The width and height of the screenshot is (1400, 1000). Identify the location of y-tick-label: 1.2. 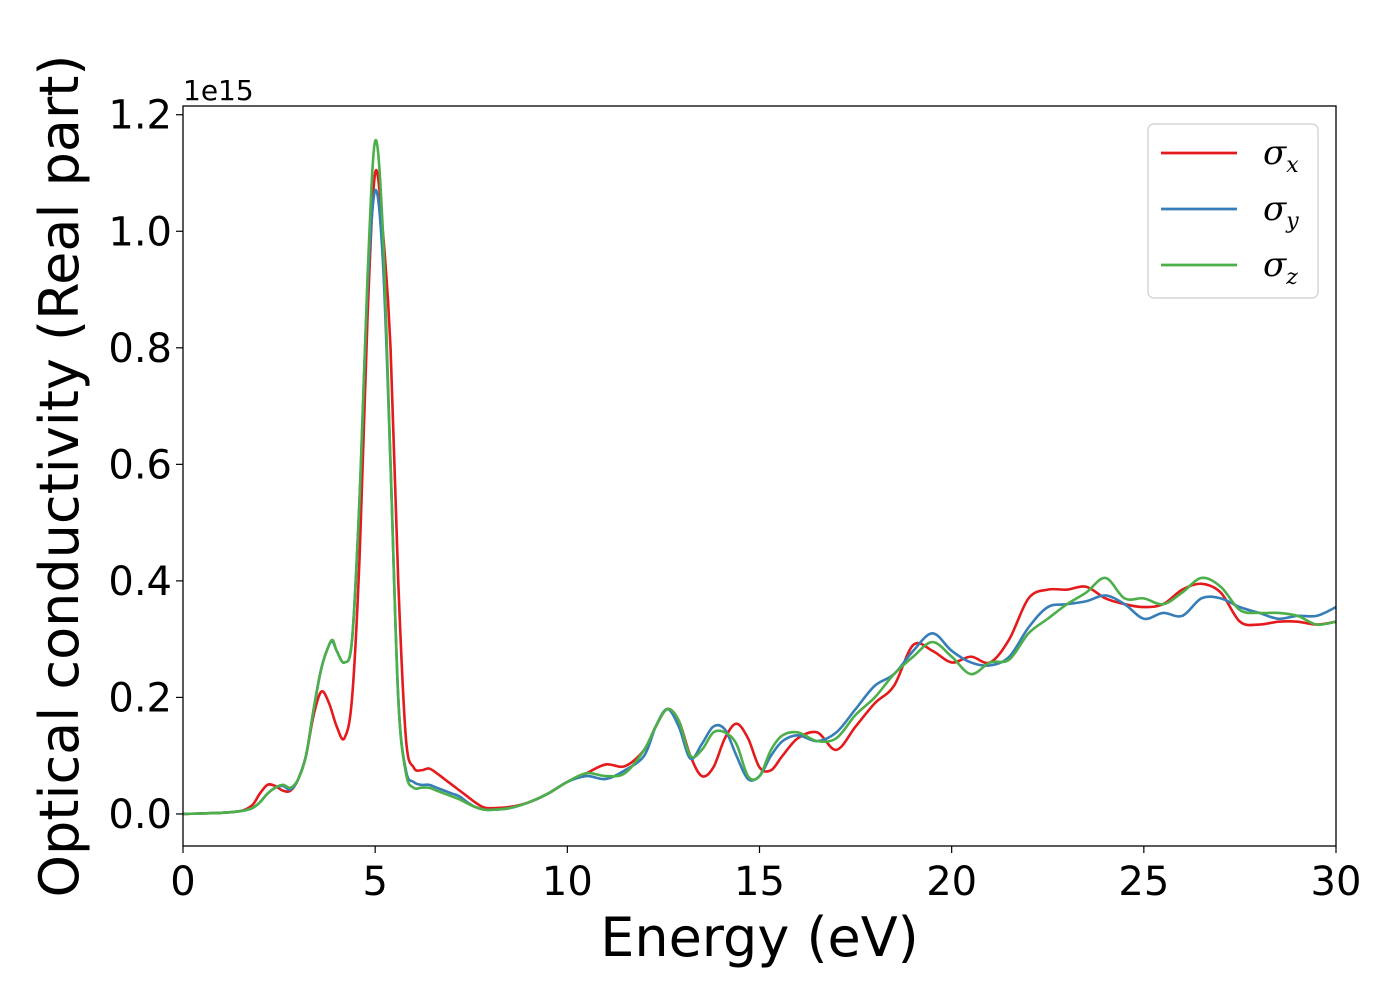
(140, 116).